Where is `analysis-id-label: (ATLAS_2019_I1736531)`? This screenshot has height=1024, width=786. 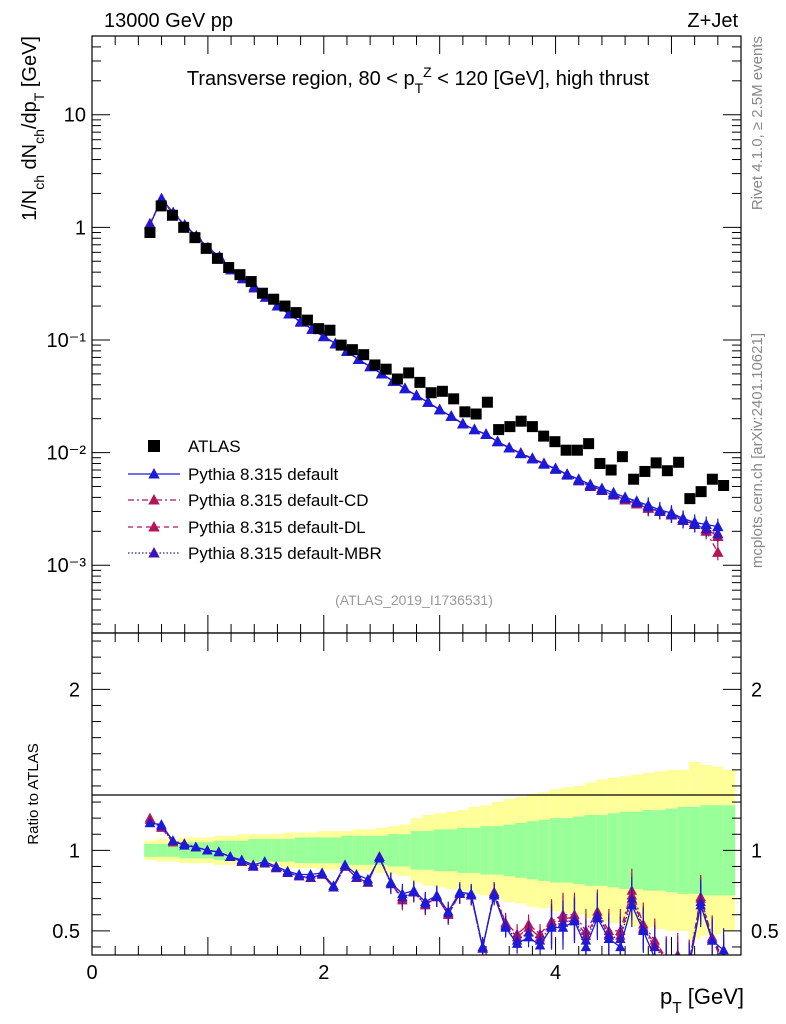
analysis-id-label: (ATLAS_2019_I1736531) is located at coordinates (414, 600).